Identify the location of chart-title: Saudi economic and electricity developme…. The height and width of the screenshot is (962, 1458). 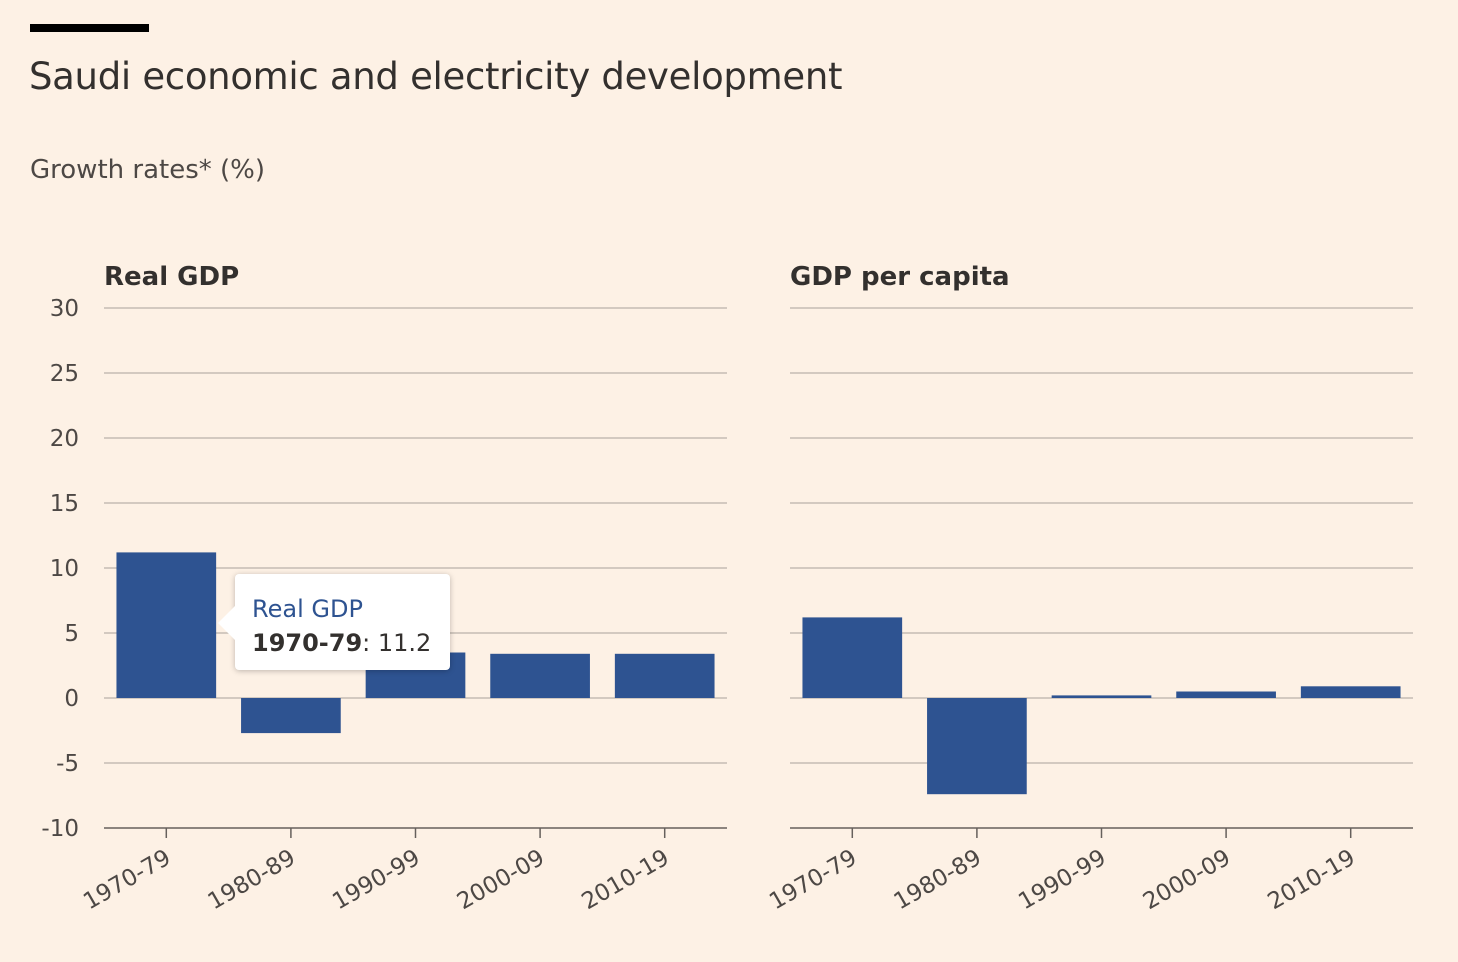
(436, 76).